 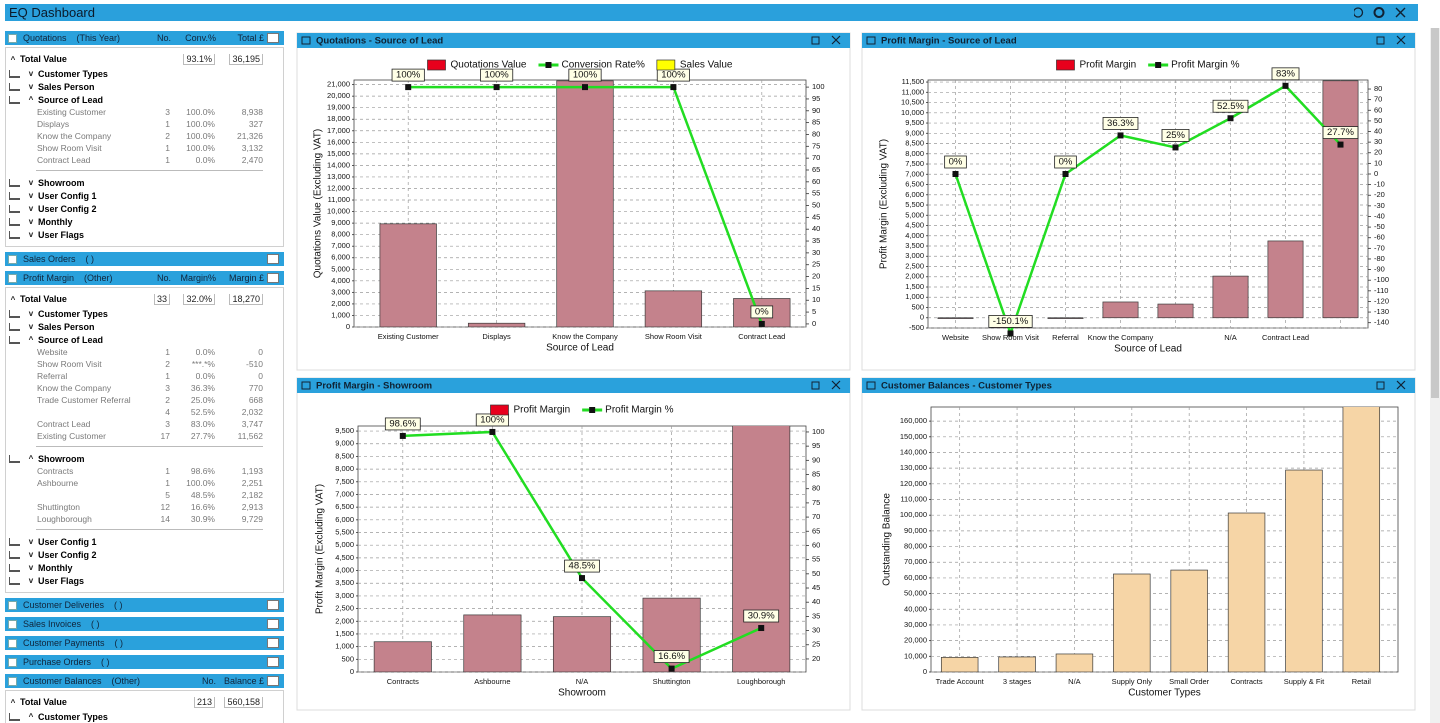 I want to click on bar, so click(x=496, y=324).